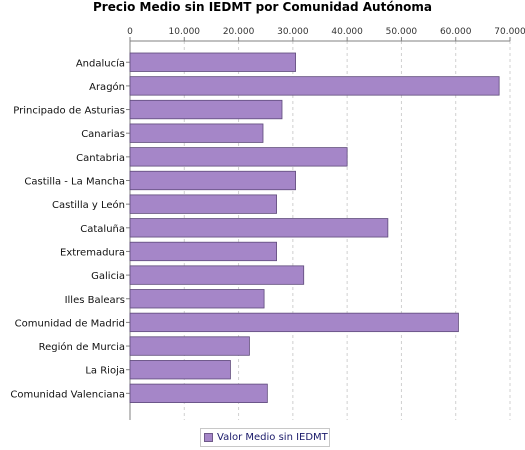 Image resolution: width=525 pixels, height=450 pixels. What do you see at coordinates (95, 300) in the screenshot?
I see `category-label: Illes Balears` at bounding box center [95, 300].